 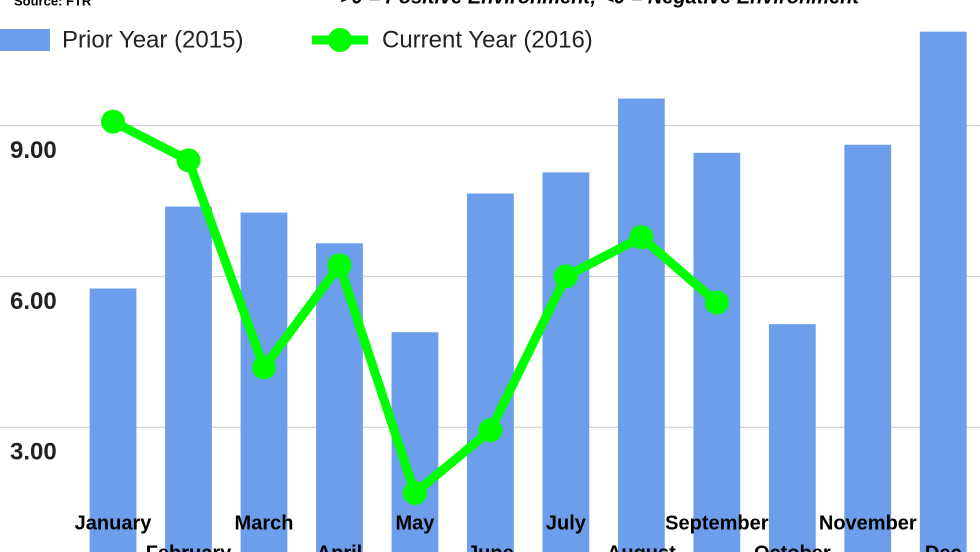 I want to click on x-tick-label: Dec, so click(x=943, y=547).